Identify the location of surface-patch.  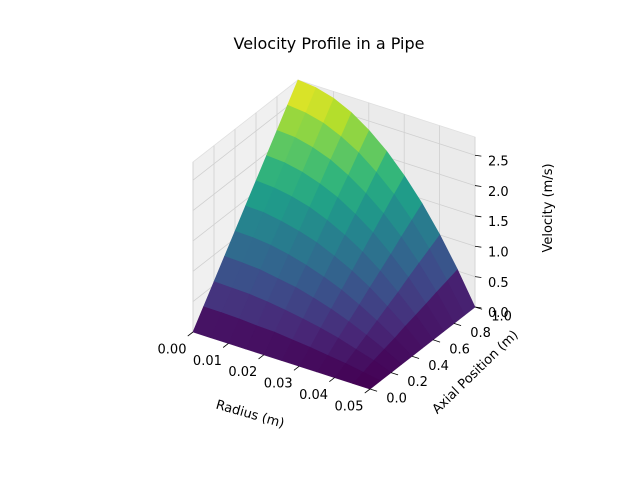
(207, 322).